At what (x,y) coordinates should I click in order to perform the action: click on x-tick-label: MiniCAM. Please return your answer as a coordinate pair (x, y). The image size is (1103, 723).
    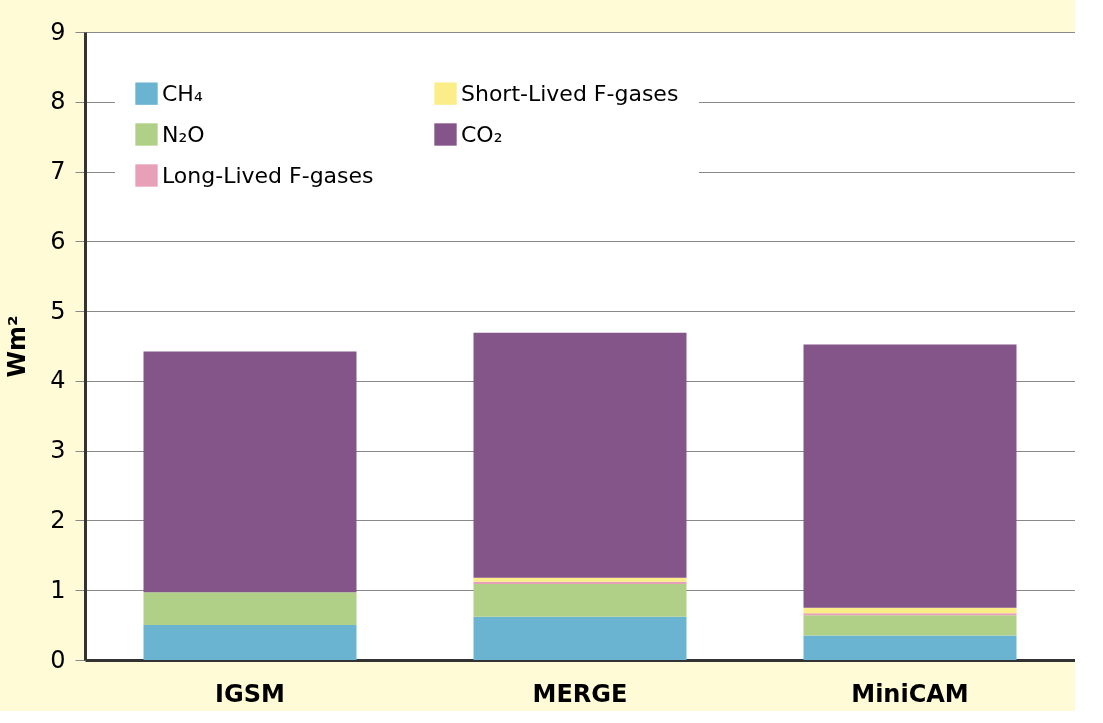
    Looking at the image, I should click on (910, 693).